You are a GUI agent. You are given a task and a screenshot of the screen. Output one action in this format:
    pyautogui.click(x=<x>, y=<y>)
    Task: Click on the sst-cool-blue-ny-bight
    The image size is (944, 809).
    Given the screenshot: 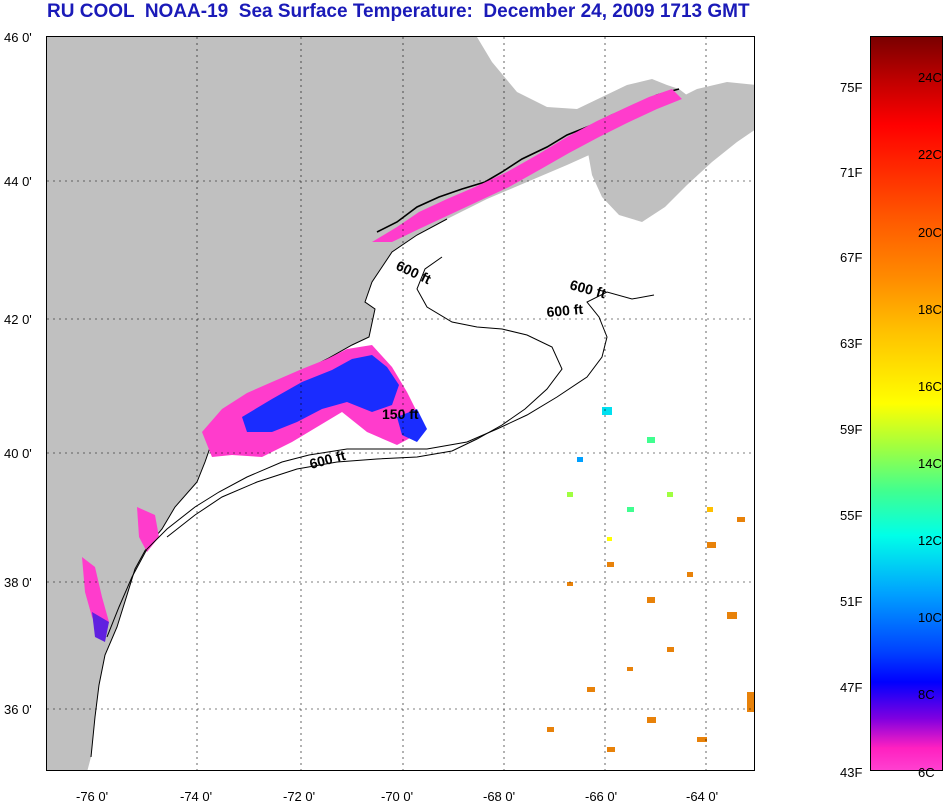 What is the action you would take?
    pyautogui.click(x=320, y=393)
    